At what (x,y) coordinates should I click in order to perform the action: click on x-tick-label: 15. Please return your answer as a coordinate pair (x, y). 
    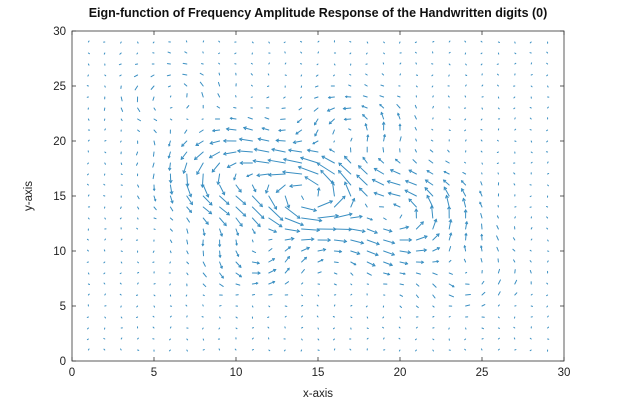
    Looking at the image, I should click on (318, 373).